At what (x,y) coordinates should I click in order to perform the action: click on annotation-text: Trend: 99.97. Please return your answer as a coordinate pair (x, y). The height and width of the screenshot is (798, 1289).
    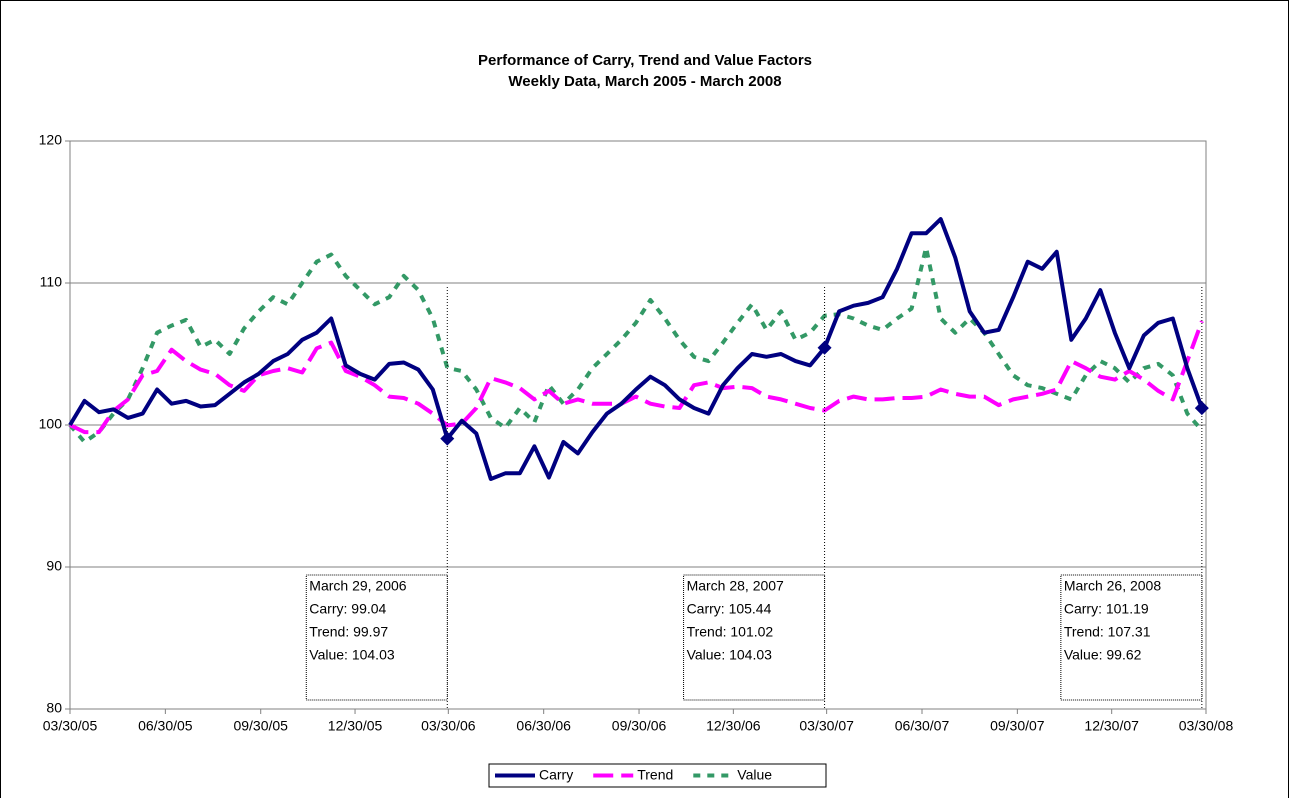
    Looking at the image, I should click on (348, 632).